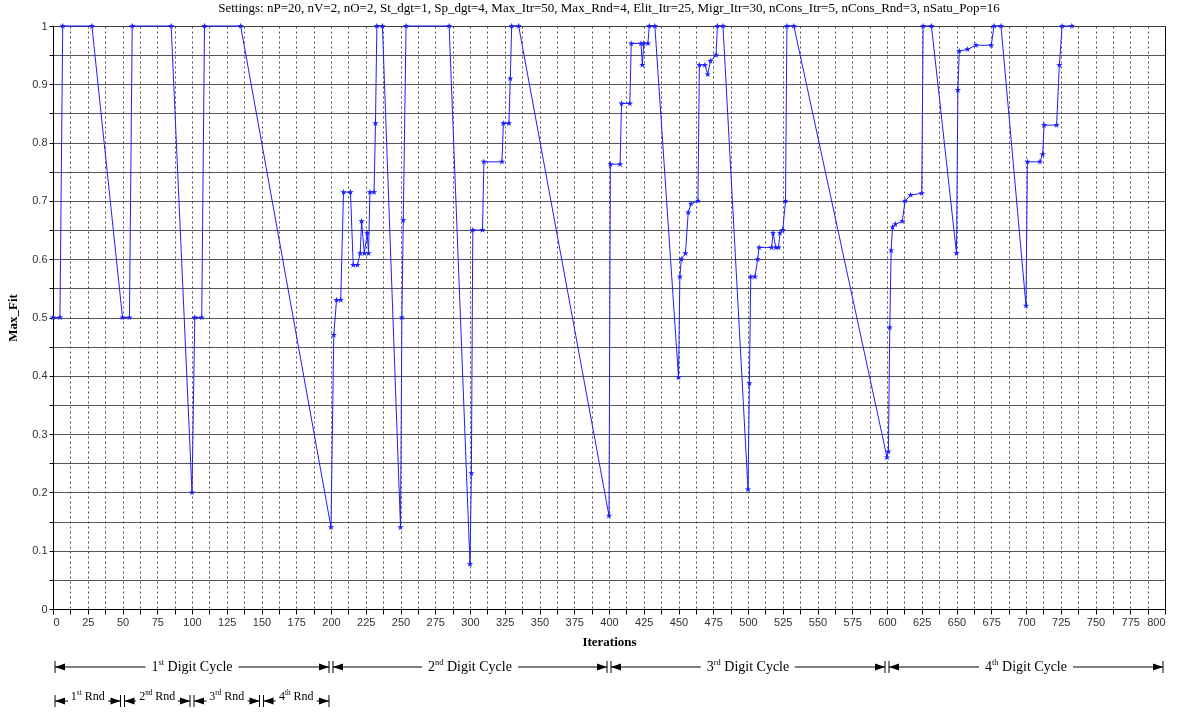  What do you see at coordinates (922, 621) in the screenshot?
I see `x-tick-label: 625` at bounding box center [922, 621].